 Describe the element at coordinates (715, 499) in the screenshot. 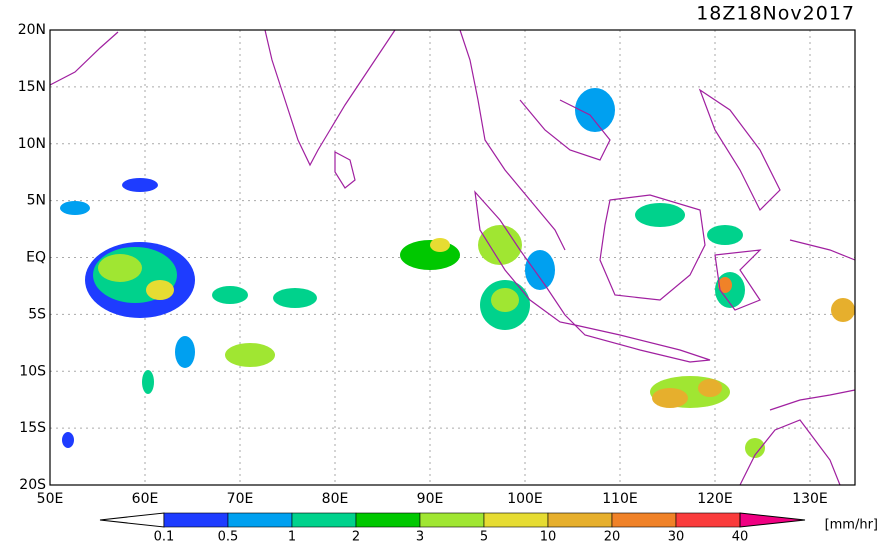

I see `lon-label: 120E` at that location.